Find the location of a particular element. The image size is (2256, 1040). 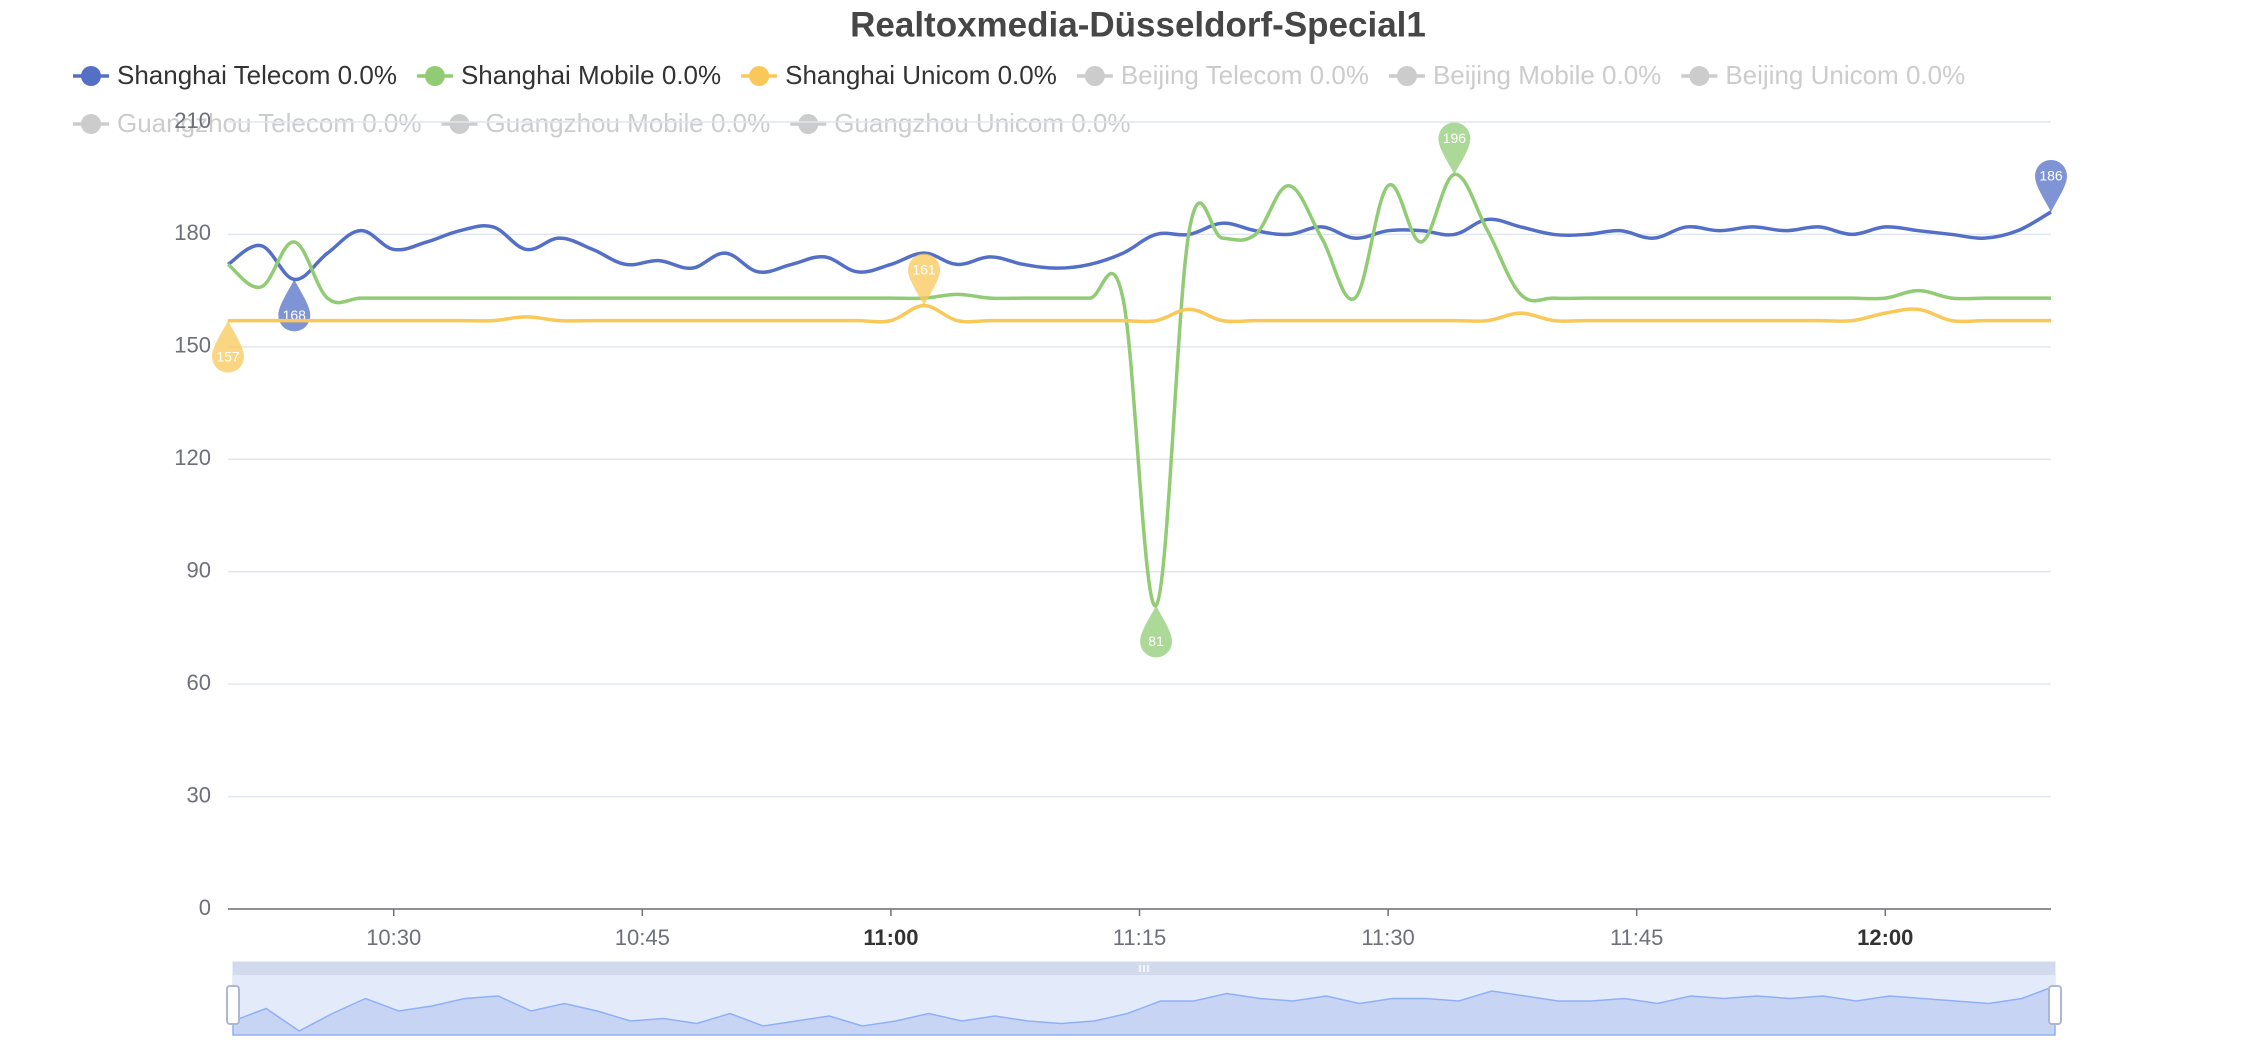

legend-label: Beijing Mobile 0.0% is located at coordinates (1547, 75).